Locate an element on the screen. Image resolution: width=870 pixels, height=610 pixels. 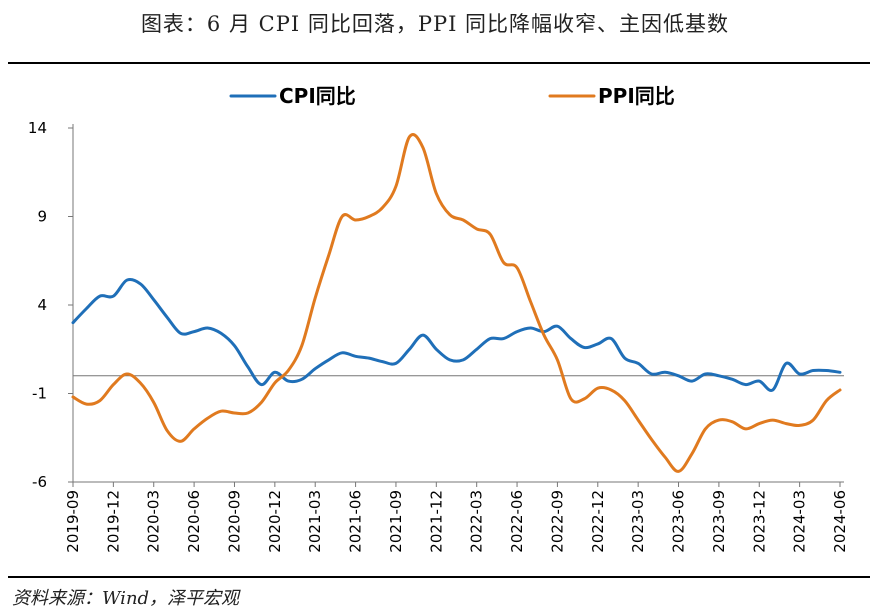
y-tick-label: -6 is located at coordinates (39, 482).